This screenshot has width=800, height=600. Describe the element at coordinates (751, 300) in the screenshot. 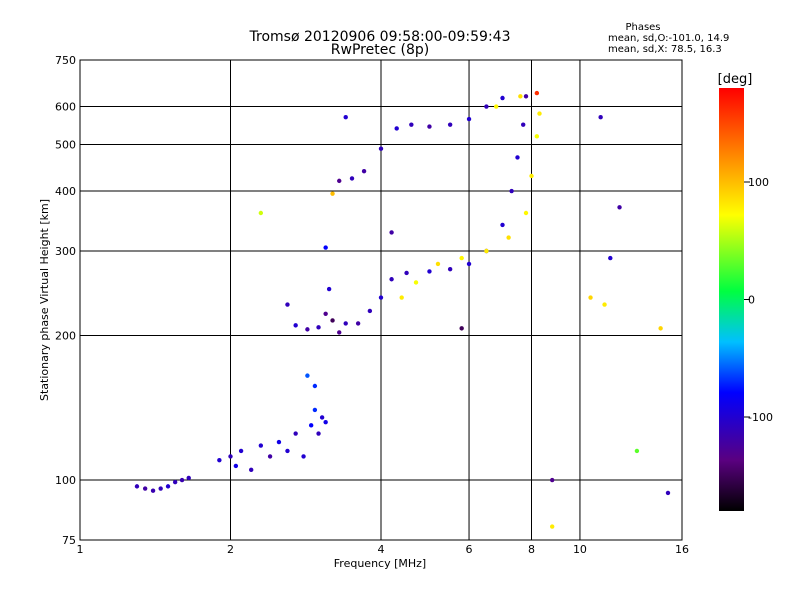

I see `colorbar-tick-label: 0` at that location.